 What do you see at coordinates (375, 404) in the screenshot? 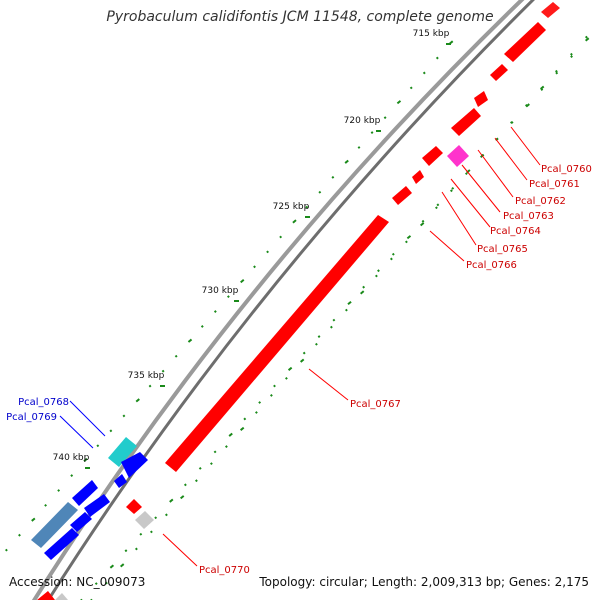
I see `forward-gene-label: Pcal_0767` at bounding box center [375, 404].